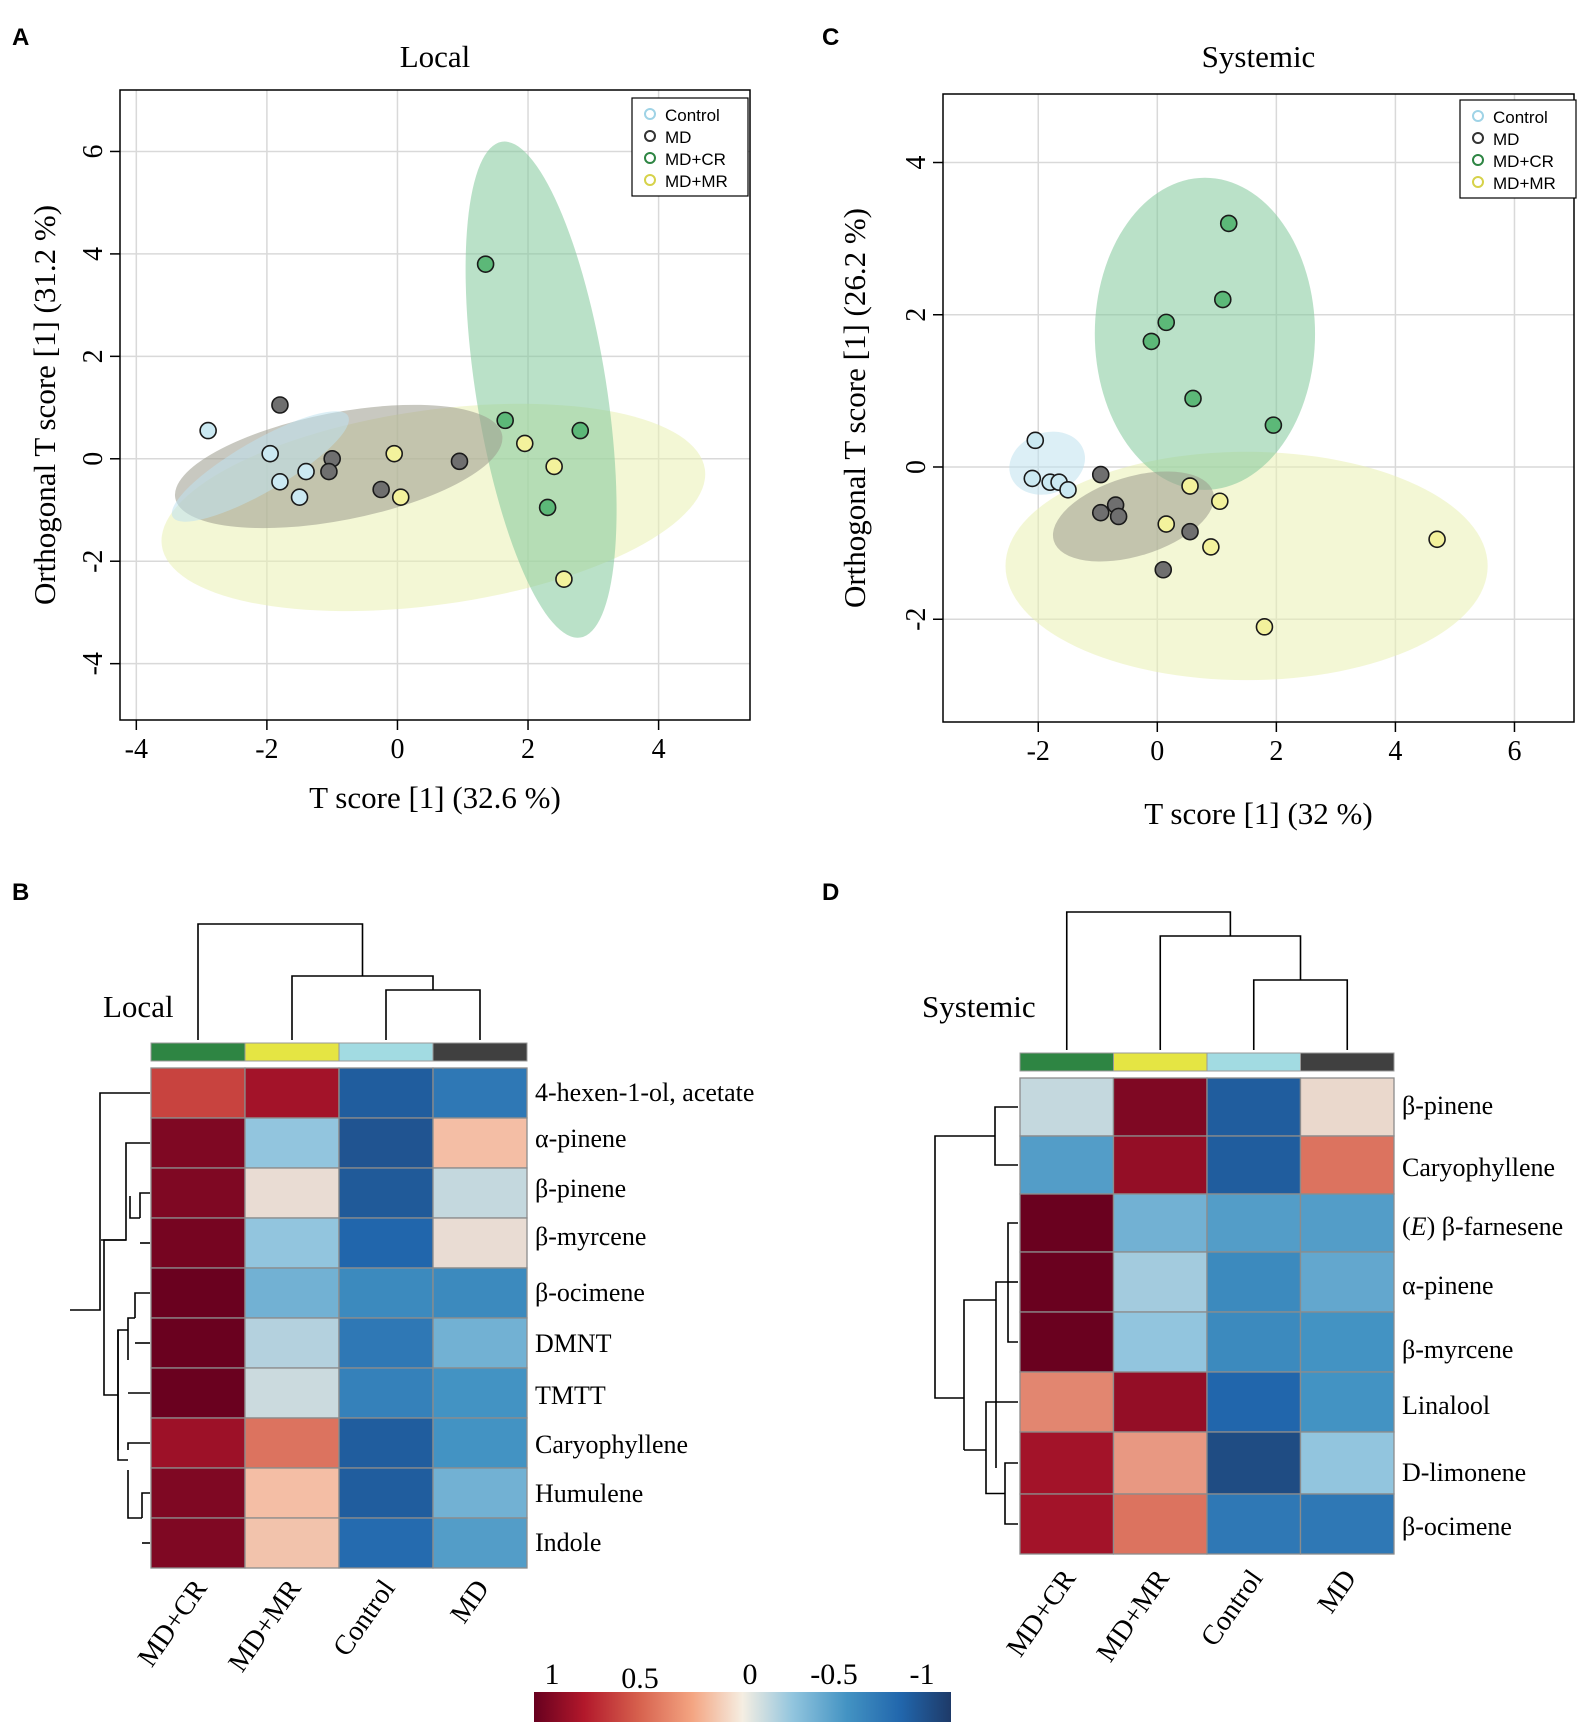  Describe the element at coordinates (93, 459) in the screenshot. I see `y-tick-label: 0` at that location.